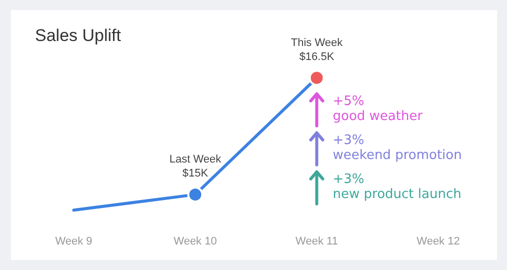  What do you see at coordinates (195, 242) in the screenshot?
I see `x-tick-label: Week 10` at bounding box center [195, 242].